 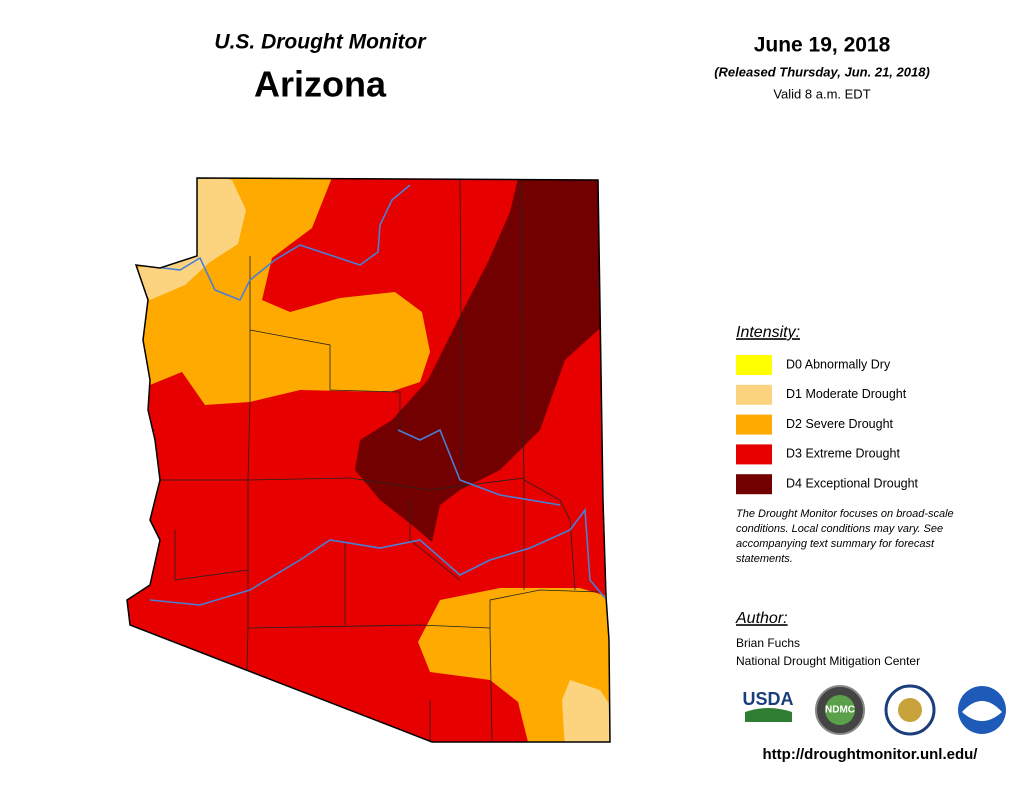 I want to click on note-line: accompanying text summary for forecast, so click(x=835, y=544).